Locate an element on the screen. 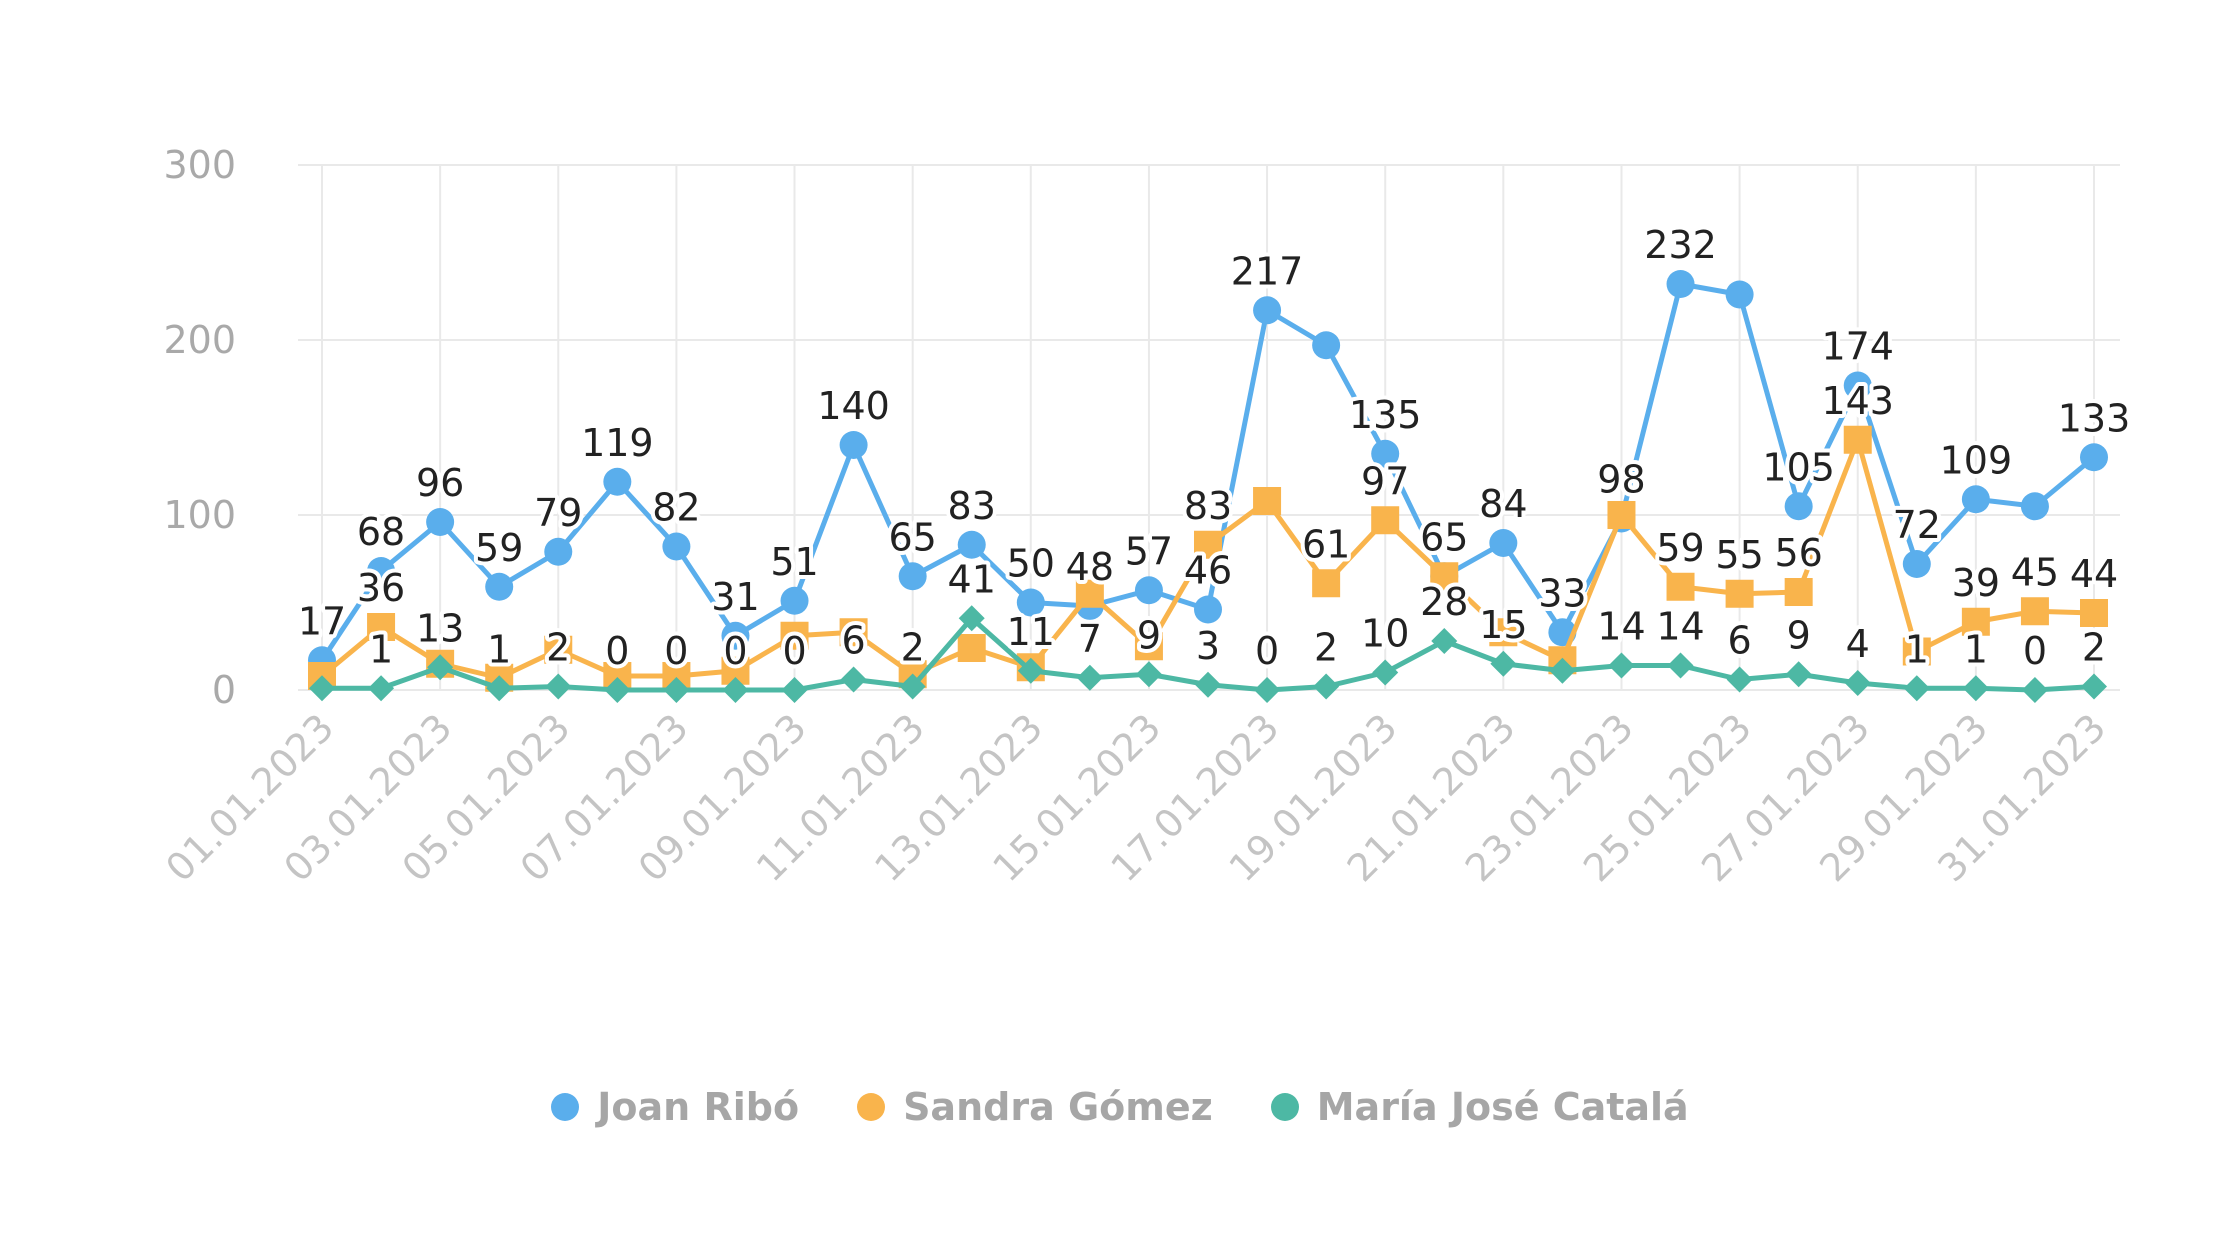  data-label-joan-ribo: 98 is located at coordinates (1621, 480).